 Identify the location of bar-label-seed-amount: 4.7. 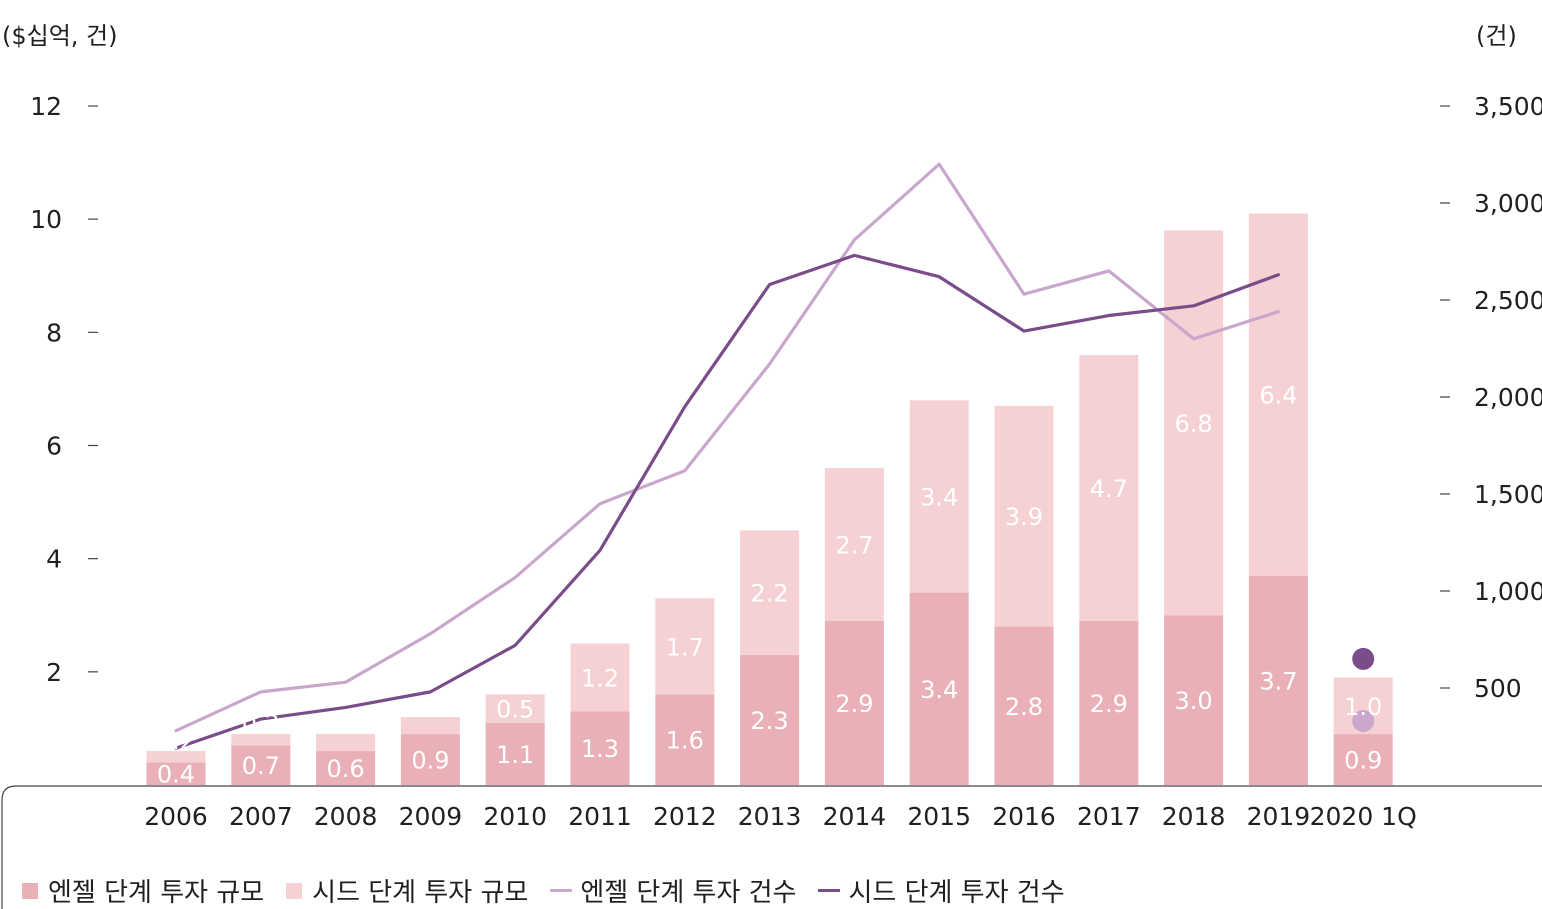
(1109, 489).